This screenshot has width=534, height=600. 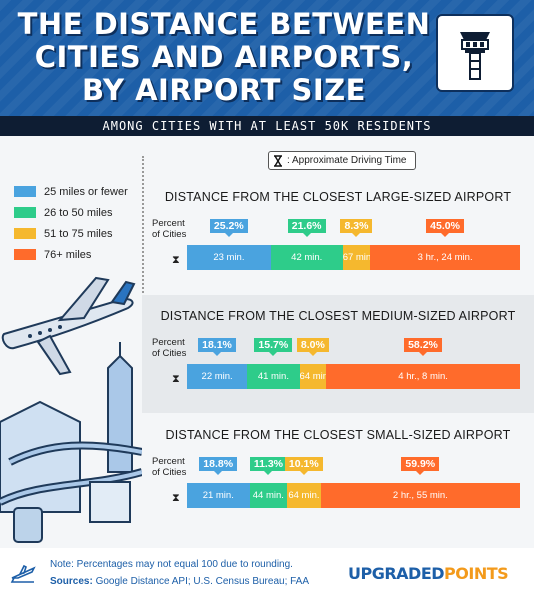 What do you see at coordinates (224, 24) in the screenshot?
I see `title-line-1: THE DISTANCE BETWEEN` at bounding box center [224, 24].